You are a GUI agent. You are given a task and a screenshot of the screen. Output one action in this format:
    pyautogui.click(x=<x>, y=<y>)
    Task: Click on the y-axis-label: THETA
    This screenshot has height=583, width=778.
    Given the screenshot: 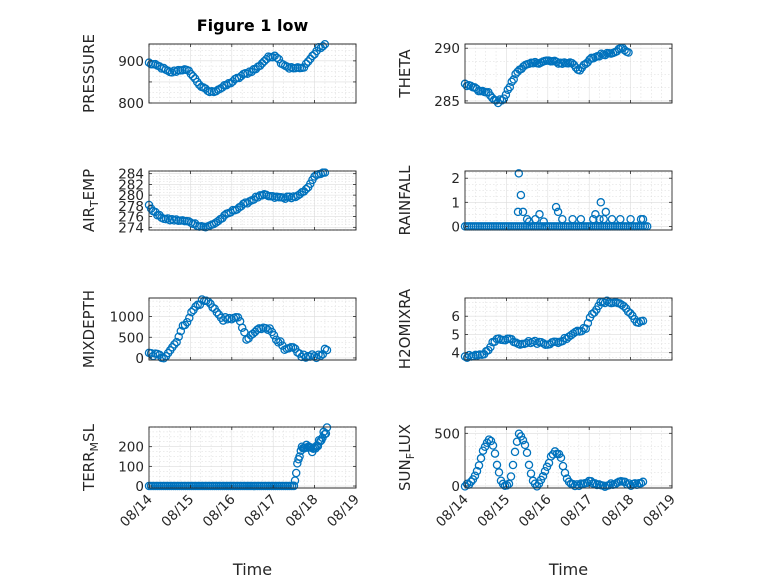 What is the action you would take?
    pyautogui.click(x=405, y=74)
    